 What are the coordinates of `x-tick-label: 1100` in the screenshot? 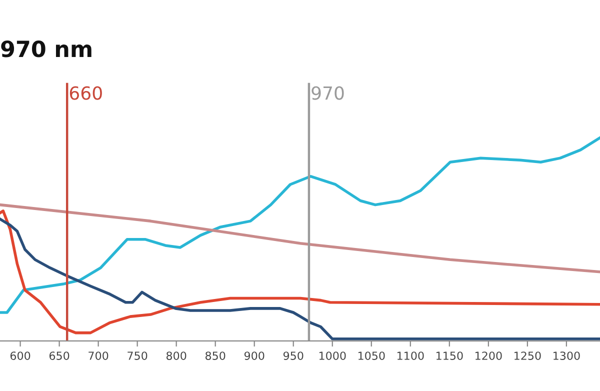 It's located at (410, 356).